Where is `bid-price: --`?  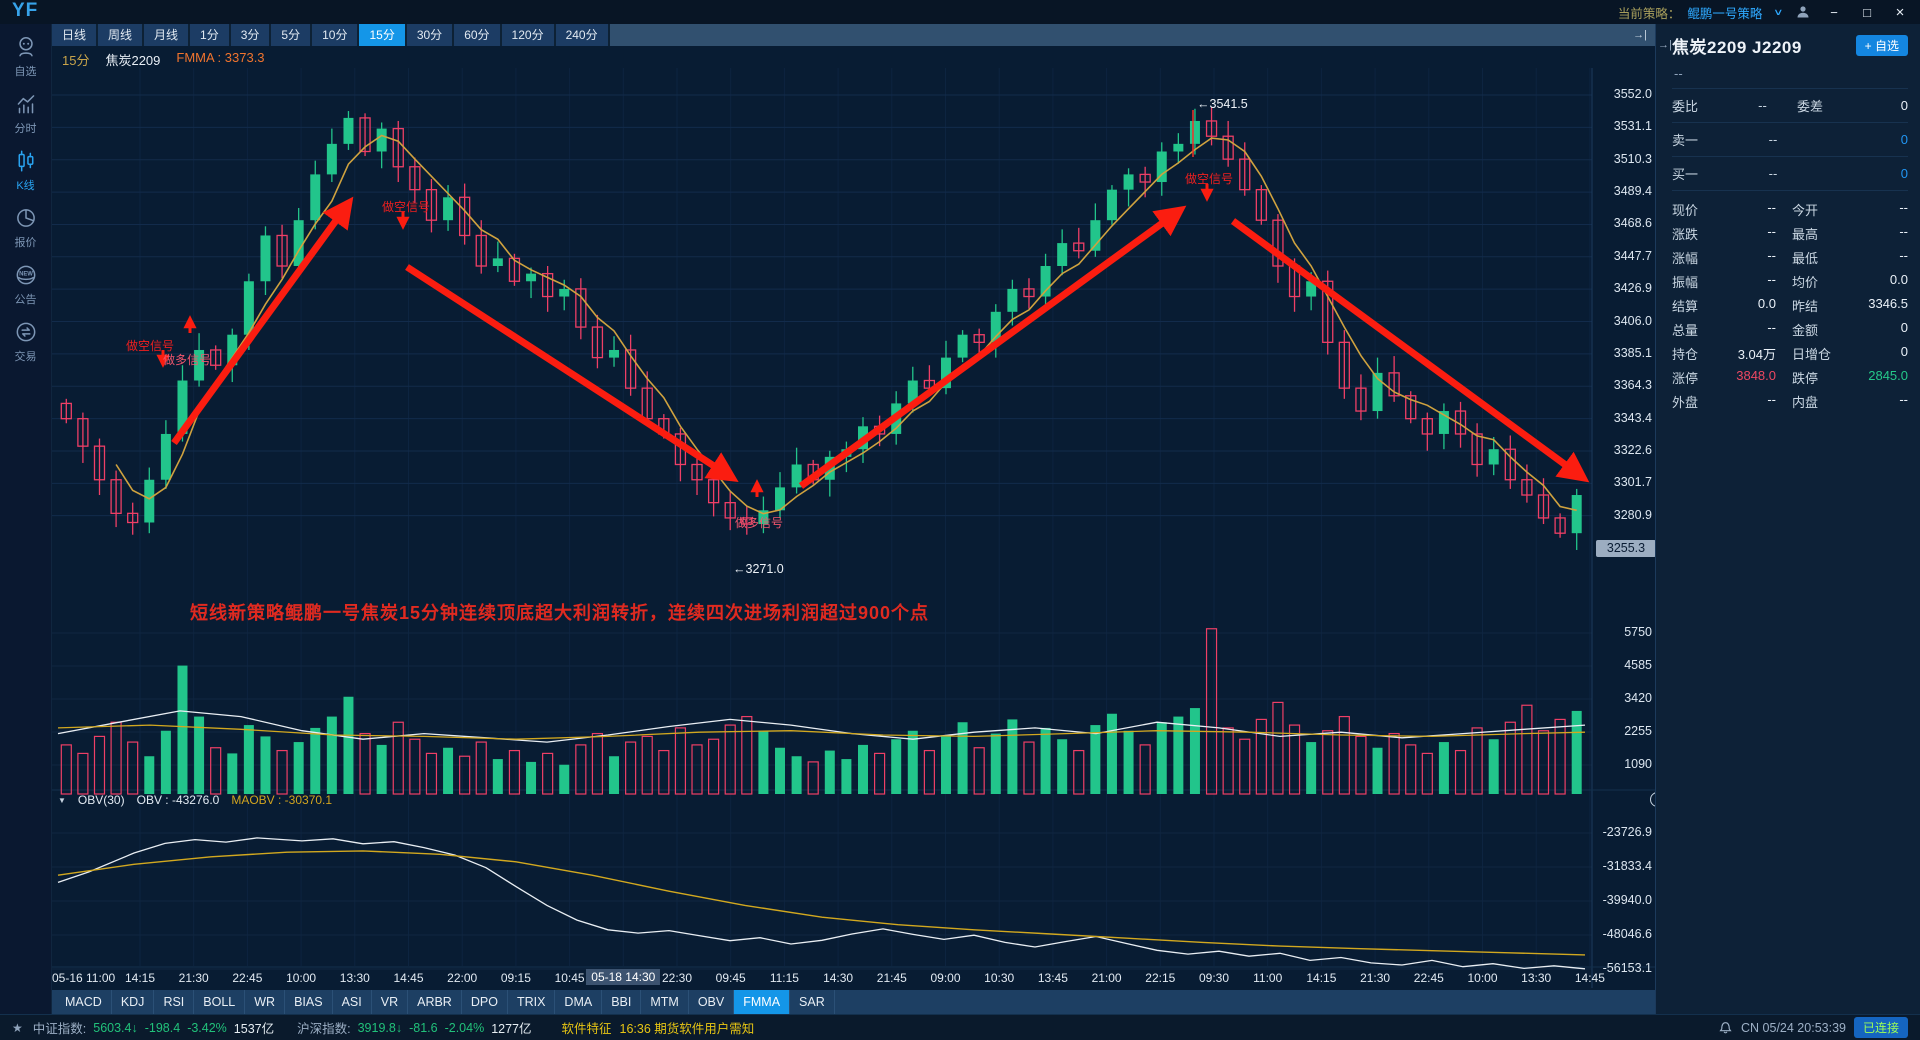
bid-price: -- is located at coordinates (1773, 173).